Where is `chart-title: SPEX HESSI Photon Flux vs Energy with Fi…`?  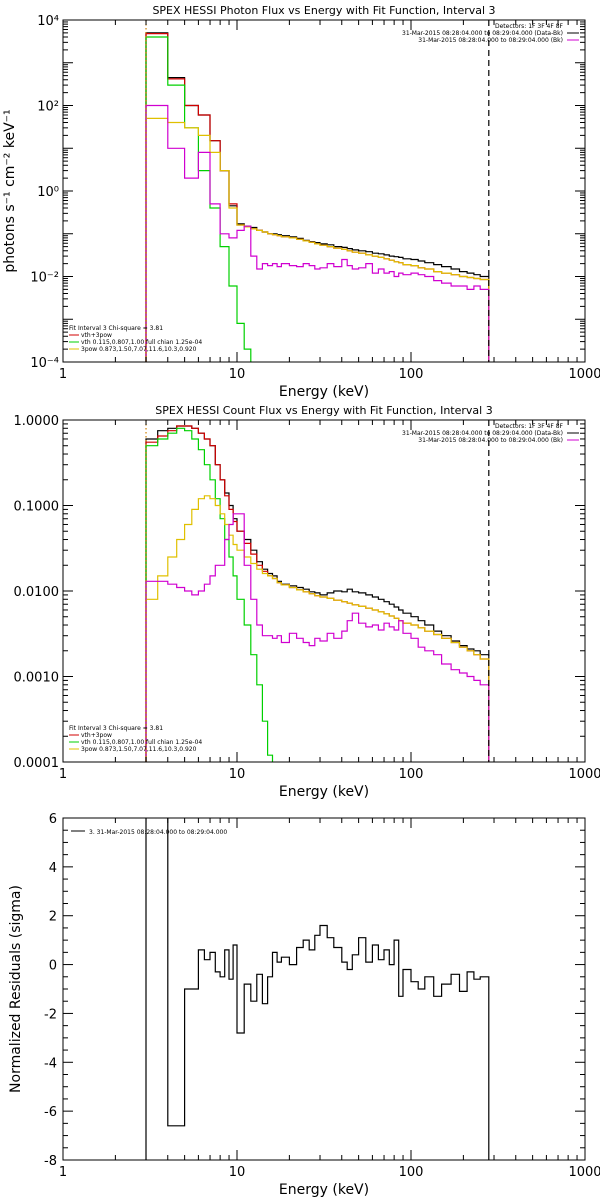 chart-title: SPEX HESSI Photon Flux vs Energy with Fi… is located at coordinates (323, 10).